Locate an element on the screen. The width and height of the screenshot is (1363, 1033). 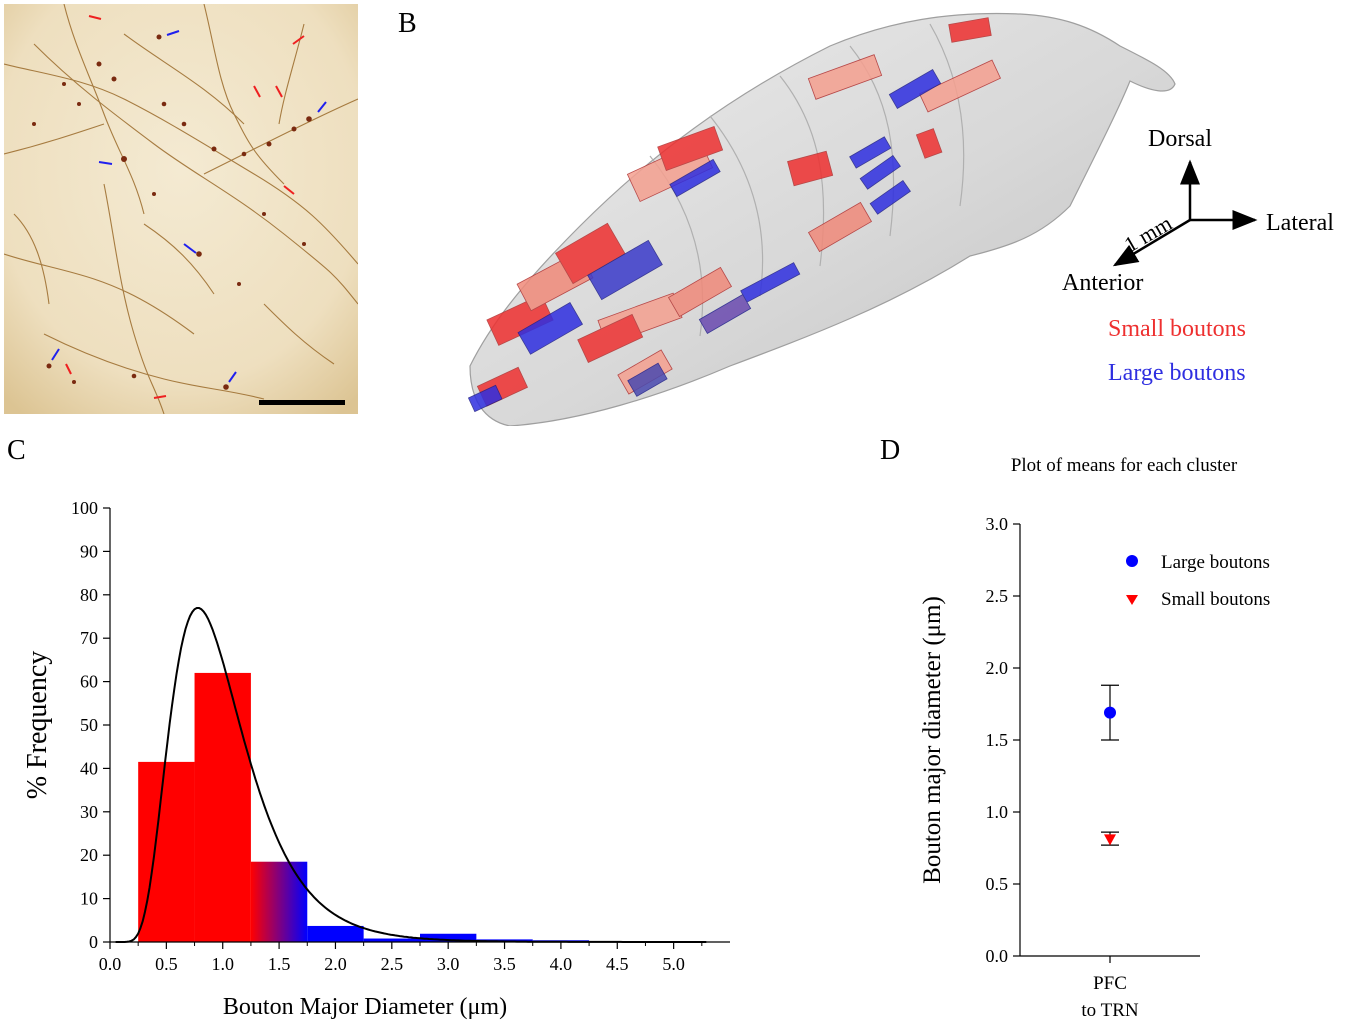
y-tick-label: 0.5 is located at coordinates (997, 884).